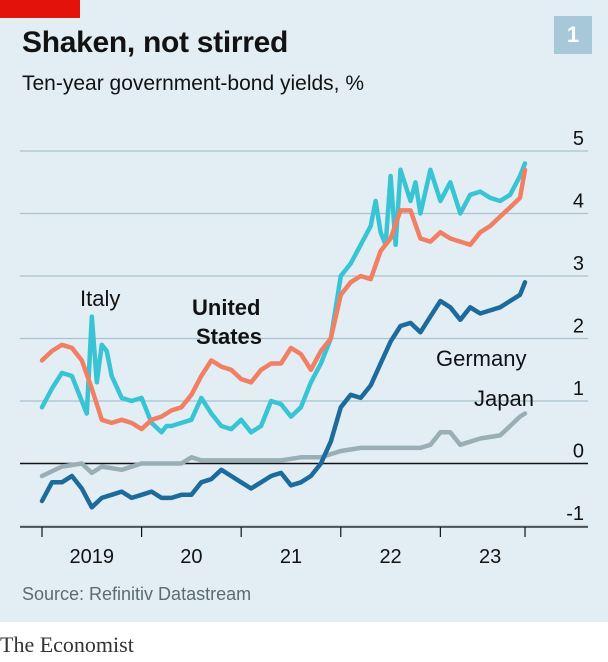  I want to click on label-japan: Japan, so click(504, 398).